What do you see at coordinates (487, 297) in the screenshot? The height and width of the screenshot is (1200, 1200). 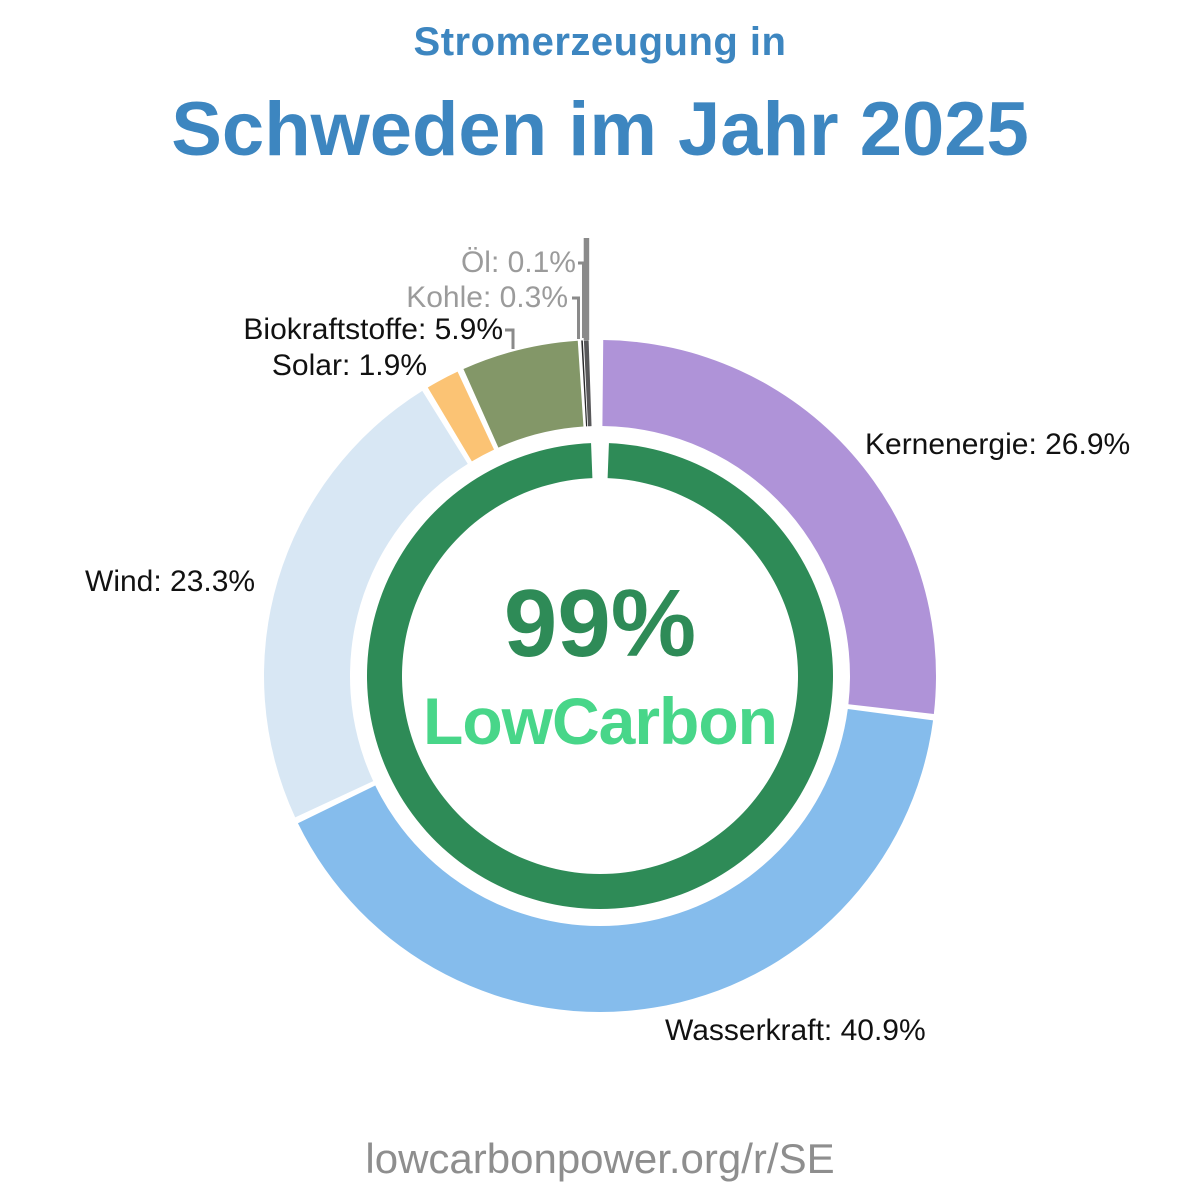 I see `slice-label-kohle: Kohle: 0.3%` at bounding box center [487, 297].